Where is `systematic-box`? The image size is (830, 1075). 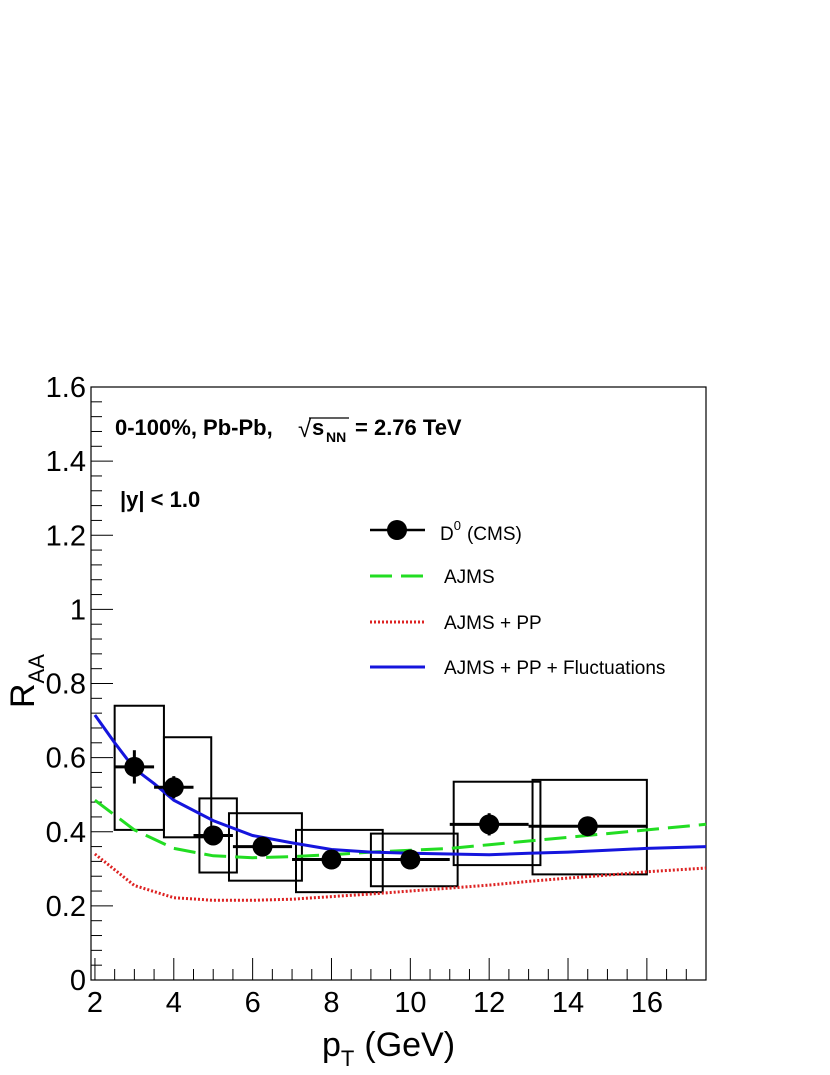 systematic-box is located at coordinates (265, 847).